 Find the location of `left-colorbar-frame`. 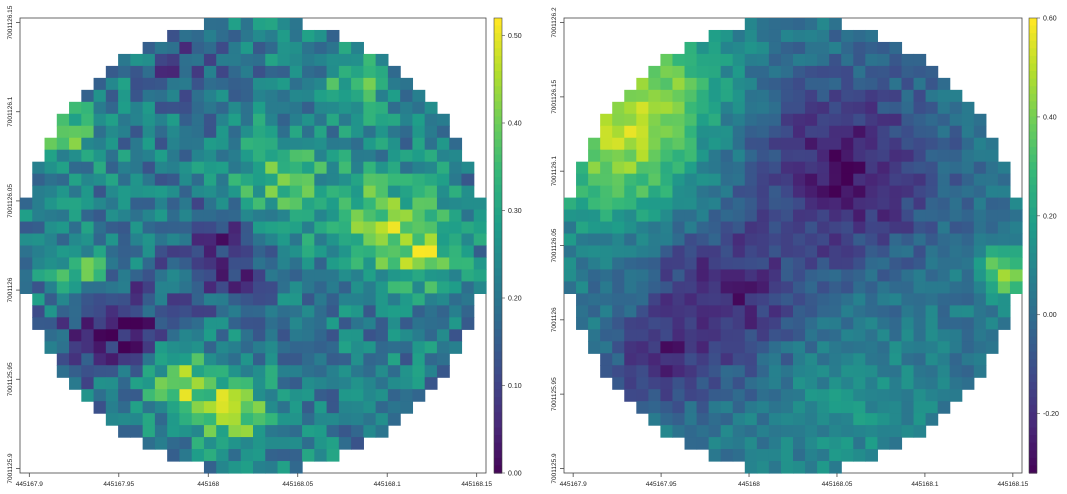

left-colorbar-frame is located at coordinates (498, 245).